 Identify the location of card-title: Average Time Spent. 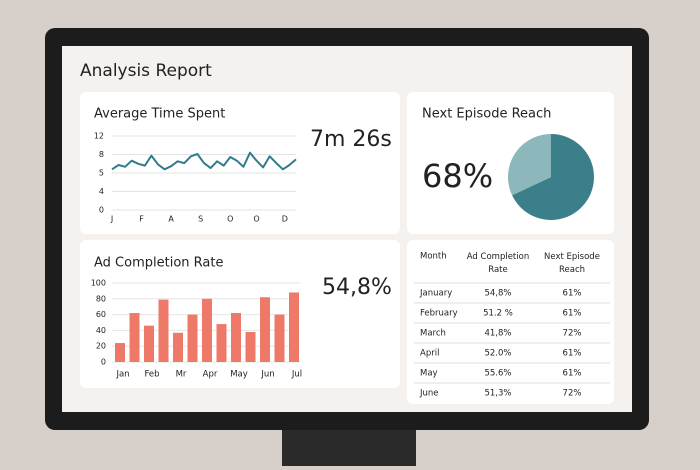
(159, 114).